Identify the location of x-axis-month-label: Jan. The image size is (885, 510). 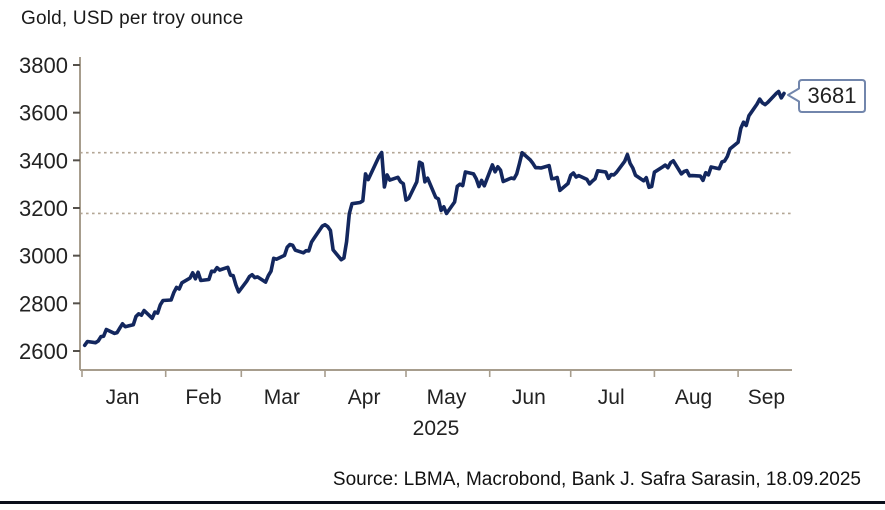
(123, 397).